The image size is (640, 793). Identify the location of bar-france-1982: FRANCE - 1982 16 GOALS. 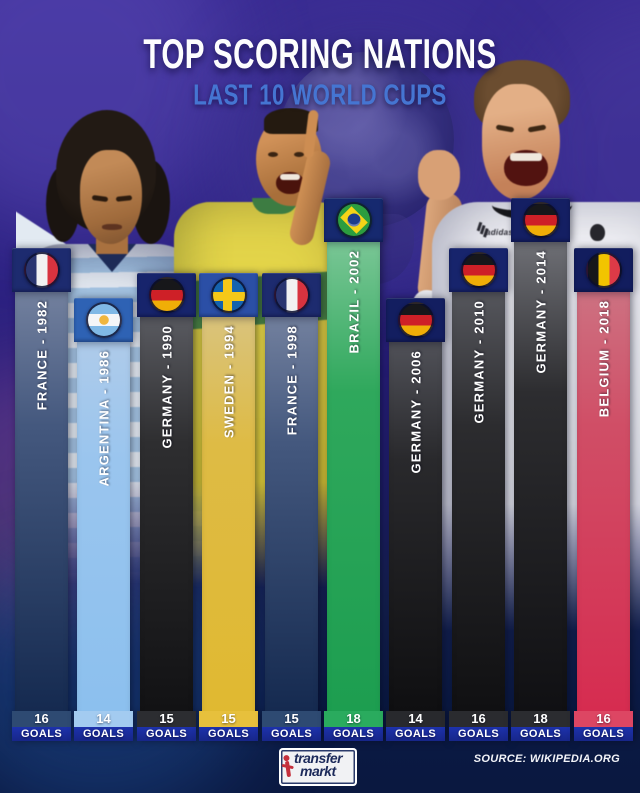
(41, 494).